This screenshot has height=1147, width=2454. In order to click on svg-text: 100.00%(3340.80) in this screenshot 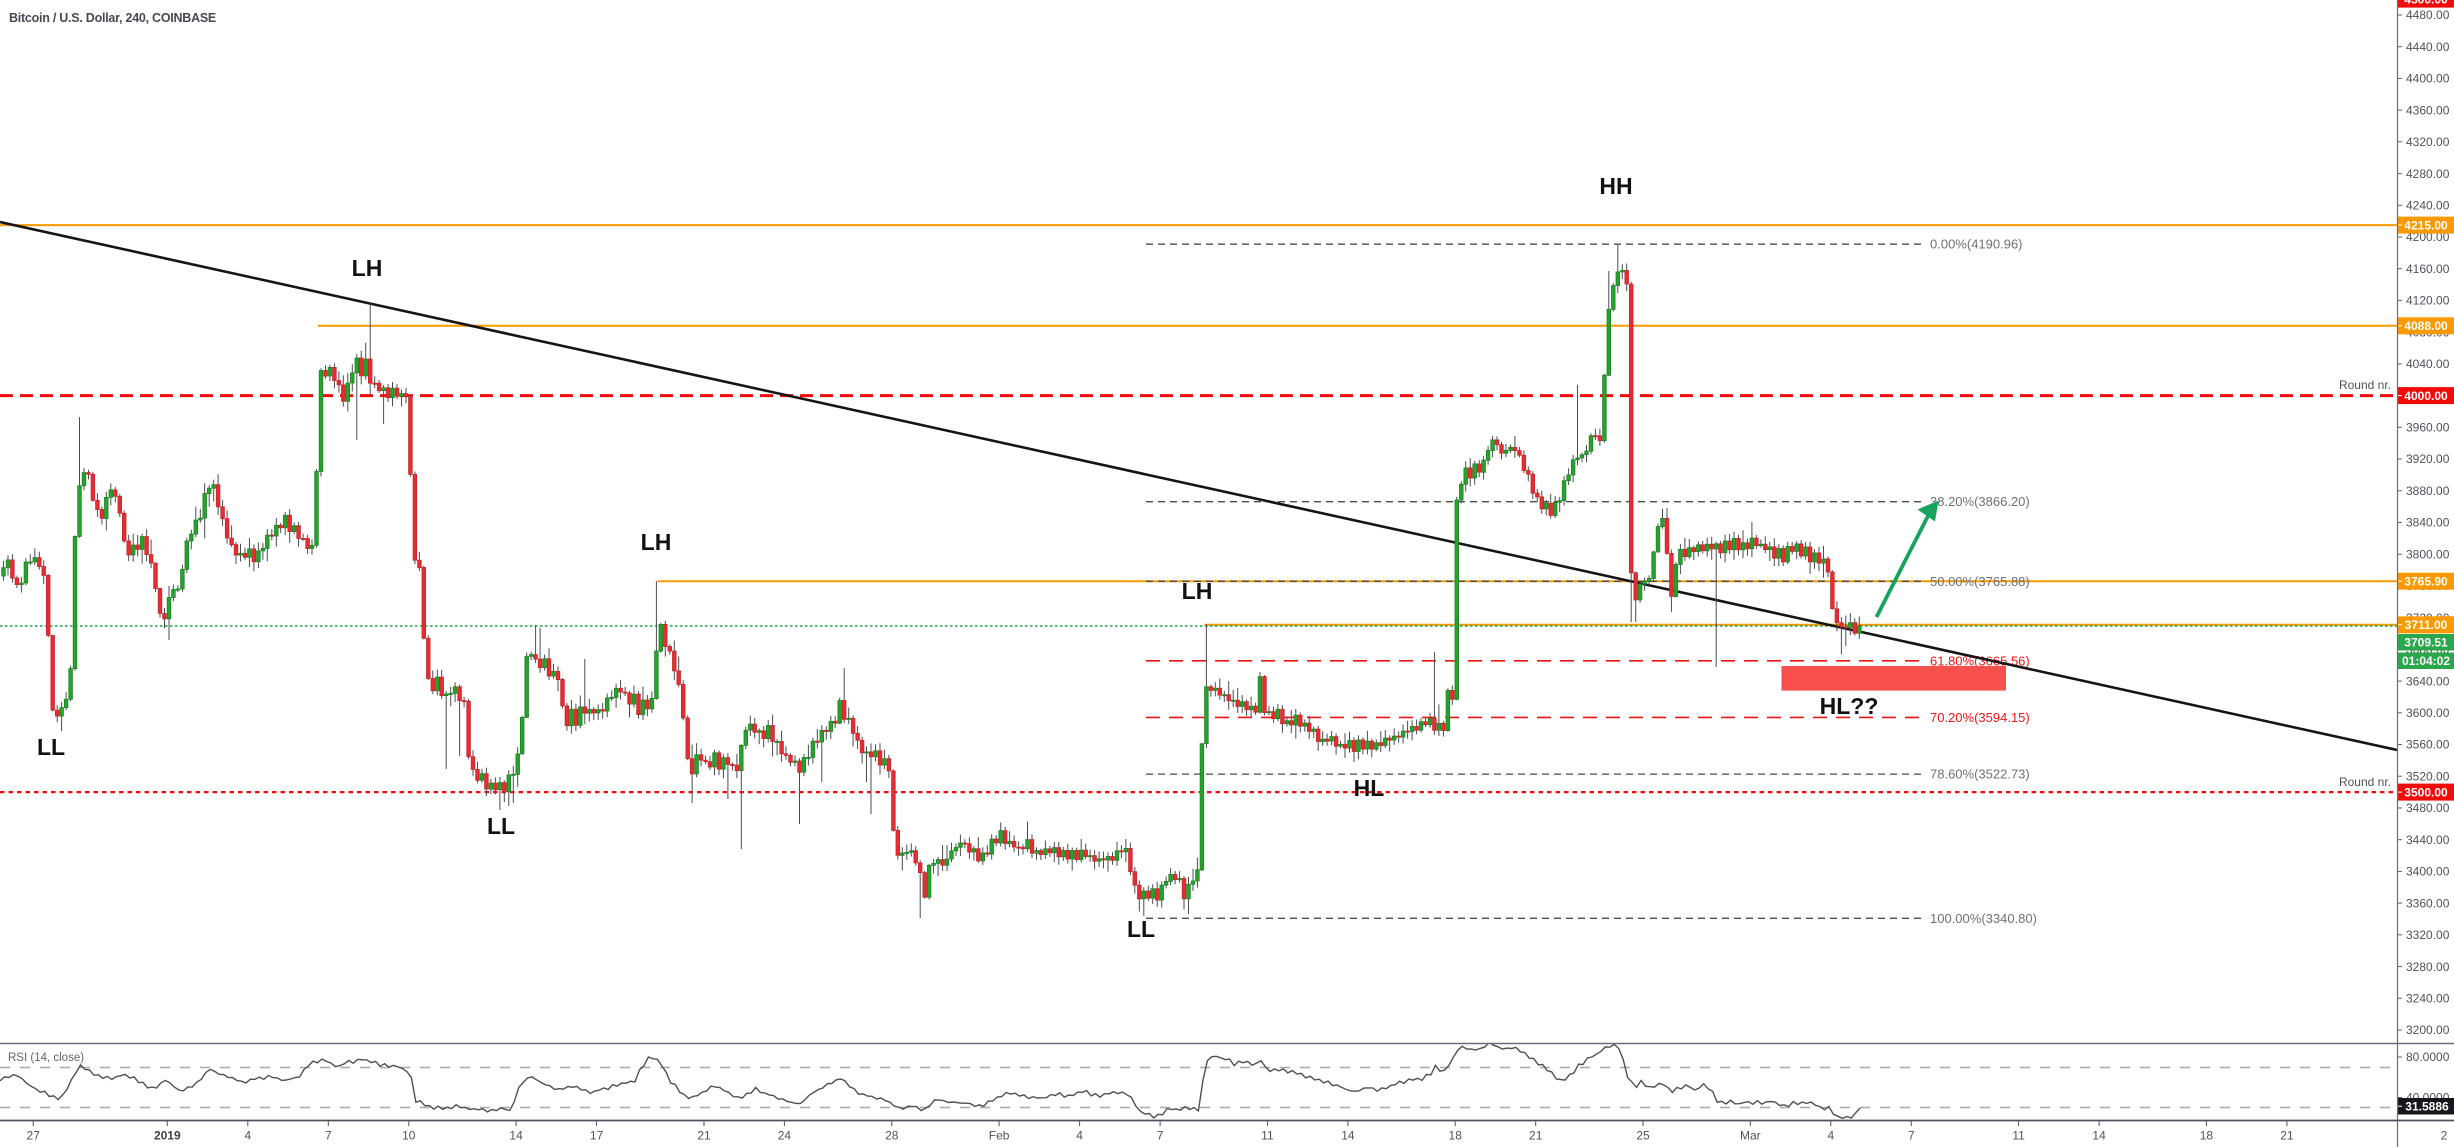, I will do `click(1983, 918)`.